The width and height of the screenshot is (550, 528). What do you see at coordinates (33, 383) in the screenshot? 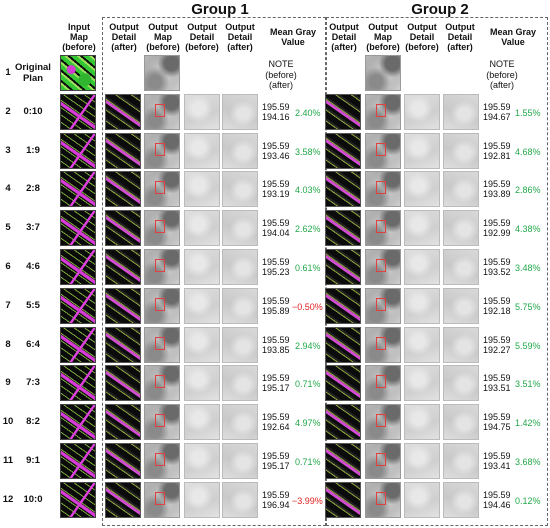
I see `row-ratio-label: 7:3` at bounding box center [33, 383].